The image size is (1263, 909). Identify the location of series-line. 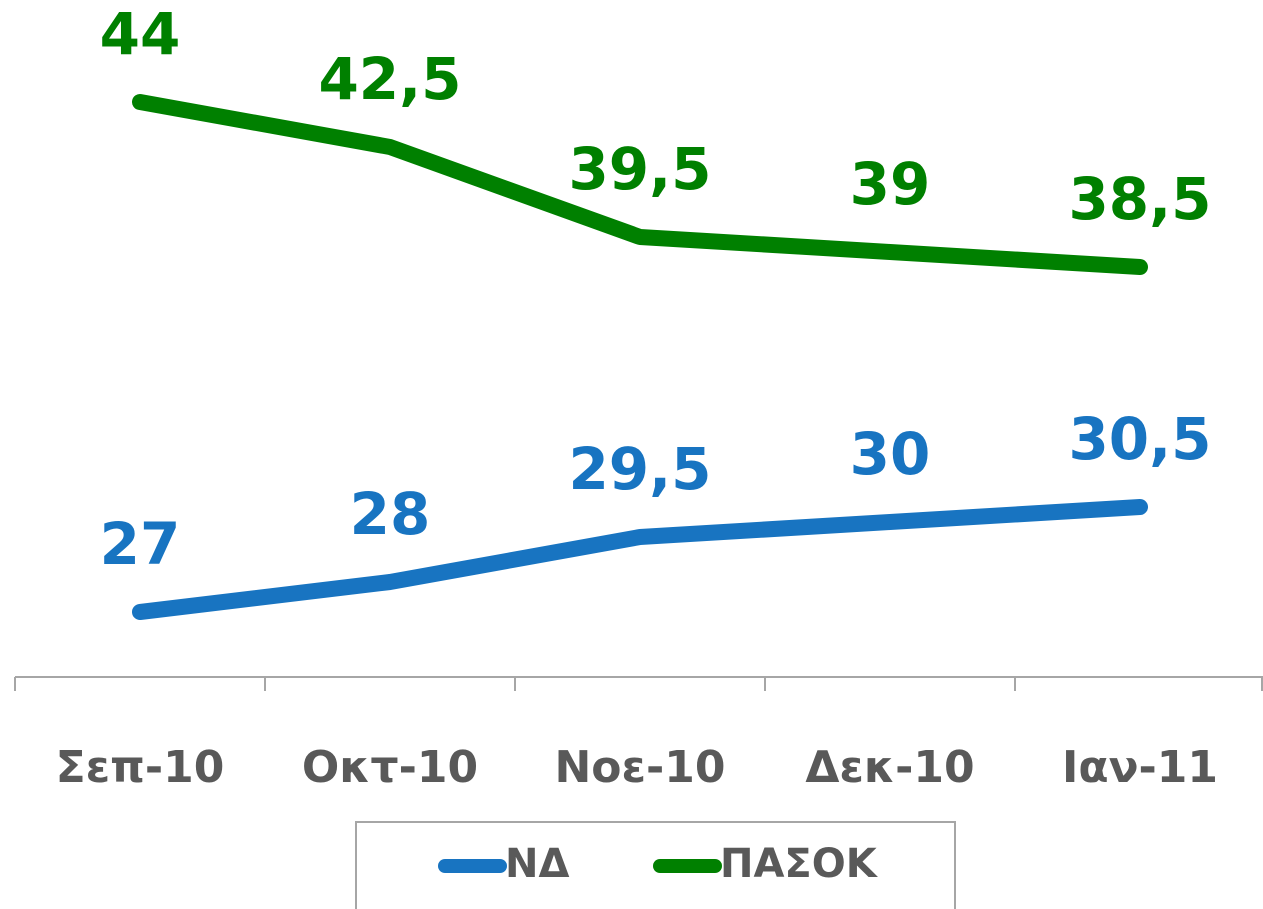
(640, 559).